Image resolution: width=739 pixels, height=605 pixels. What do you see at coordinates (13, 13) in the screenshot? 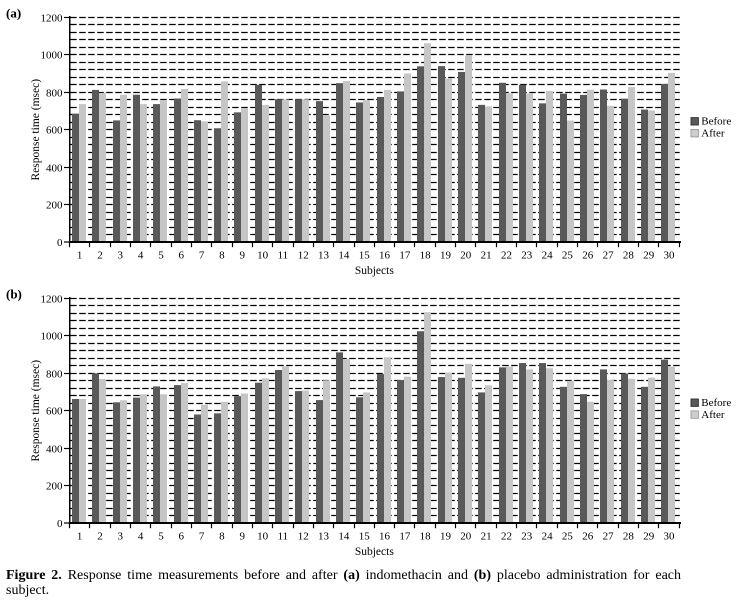
I see `svg-text: (a)` at bounding box center [13, 13].